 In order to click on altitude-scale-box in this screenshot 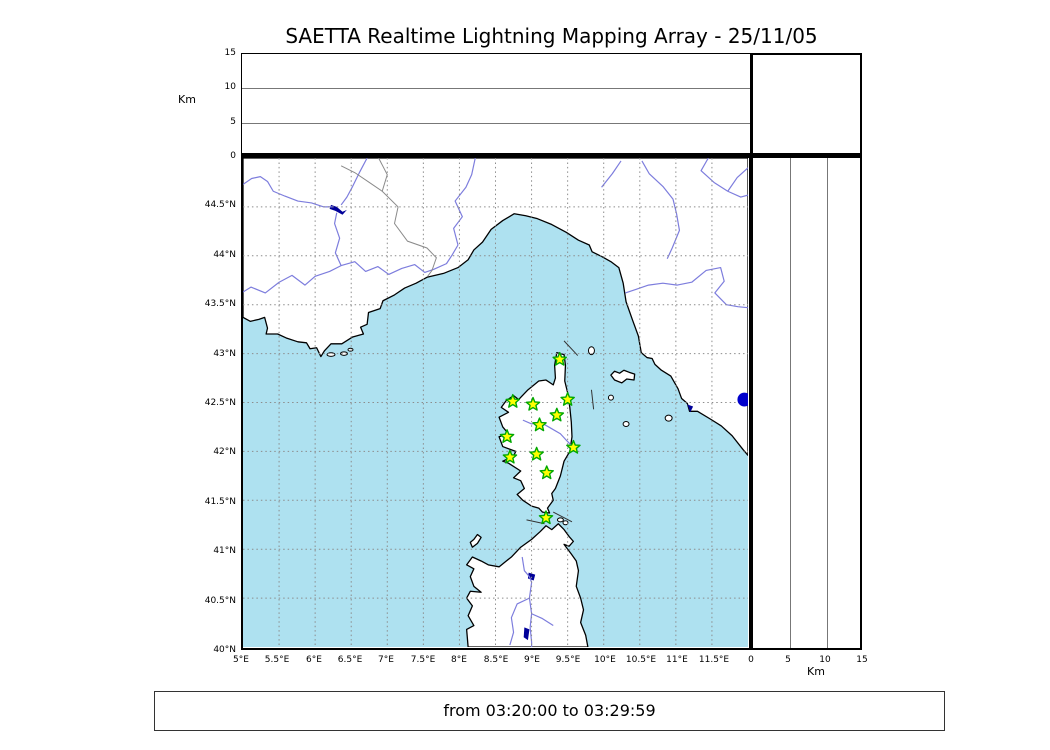, I will do `click(806, 104)`.